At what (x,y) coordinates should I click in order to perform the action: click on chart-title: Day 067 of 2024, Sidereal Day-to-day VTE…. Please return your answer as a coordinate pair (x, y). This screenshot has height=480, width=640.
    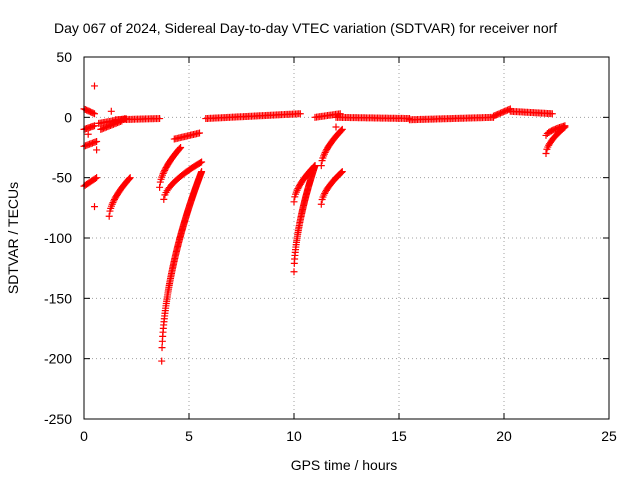
    Looking at the image, I should click on (305, 28).